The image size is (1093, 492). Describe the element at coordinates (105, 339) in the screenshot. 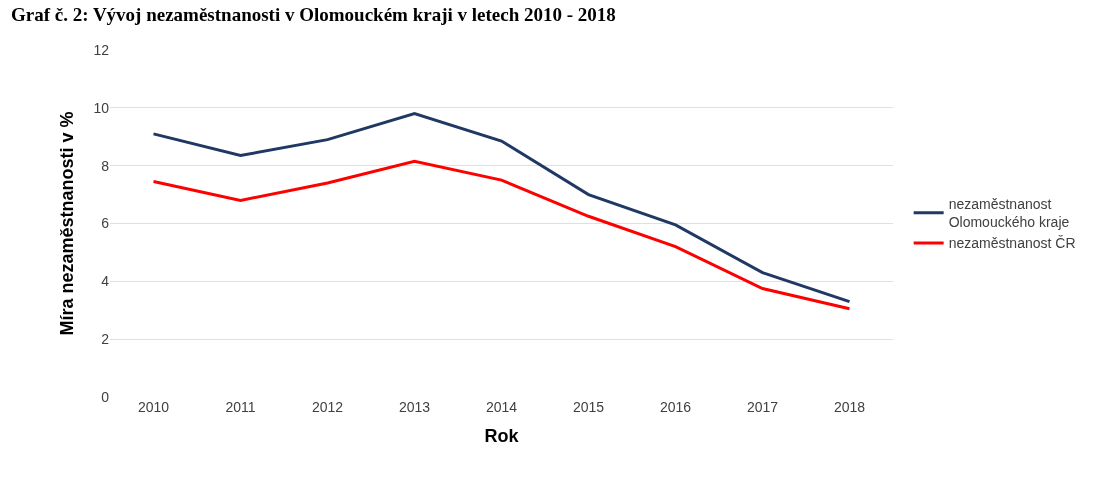

I see `y-tick-label: 2` at that location.